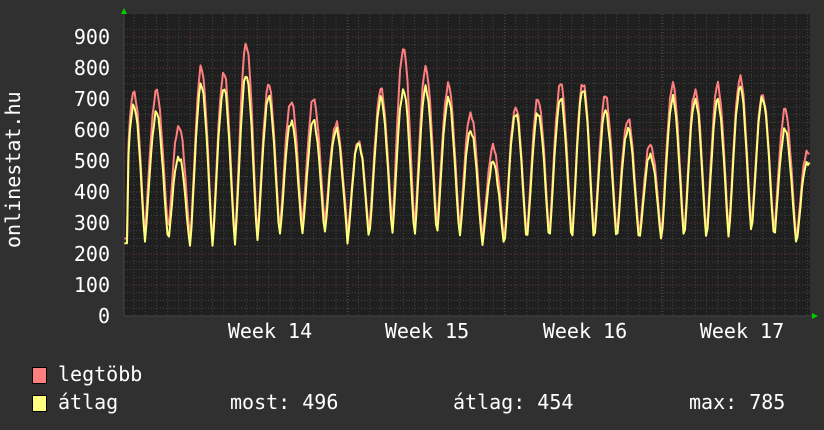 The height and width of the screenshot is (430, 824). I want to click on stat-average: átlag: 454, so click(513, 402).